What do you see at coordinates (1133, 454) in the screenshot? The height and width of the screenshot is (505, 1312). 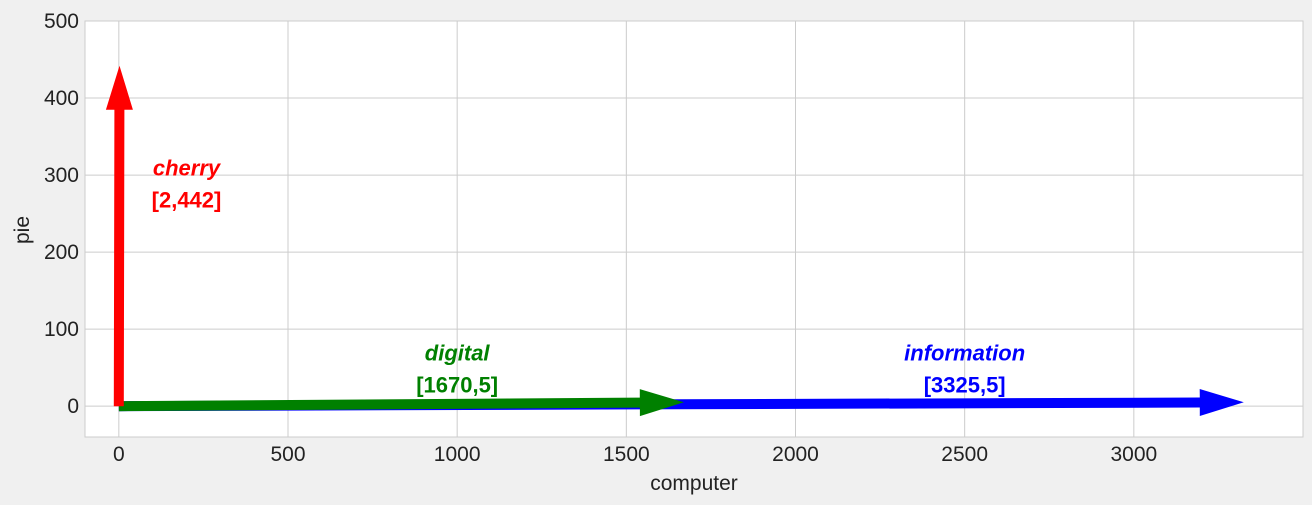 I see `x-tick-label: 3000` at bounding box center [1133, 454].